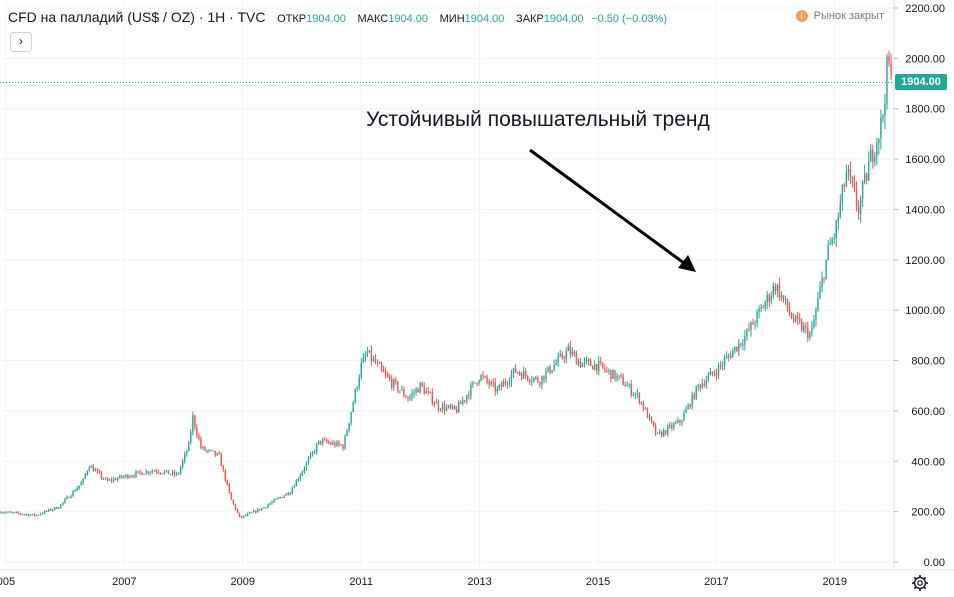 The image size is (954, 597). I want to click on trend-annotation: Устойчивый повышательный тренд, so click(538, 119).